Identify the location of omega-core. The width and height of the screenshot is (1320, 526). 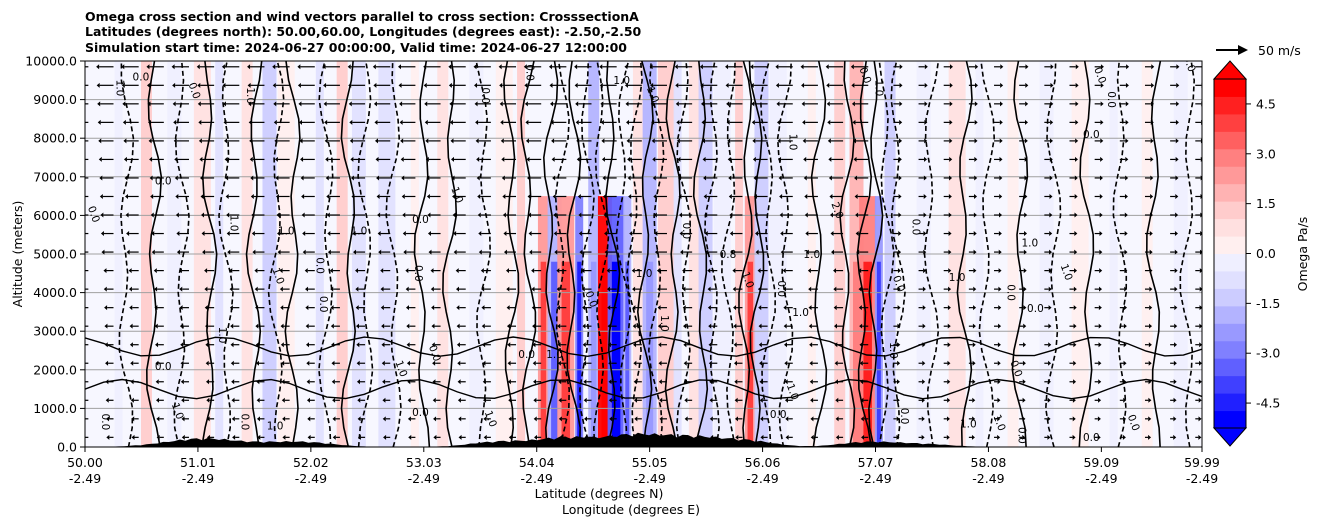
(593, 354).